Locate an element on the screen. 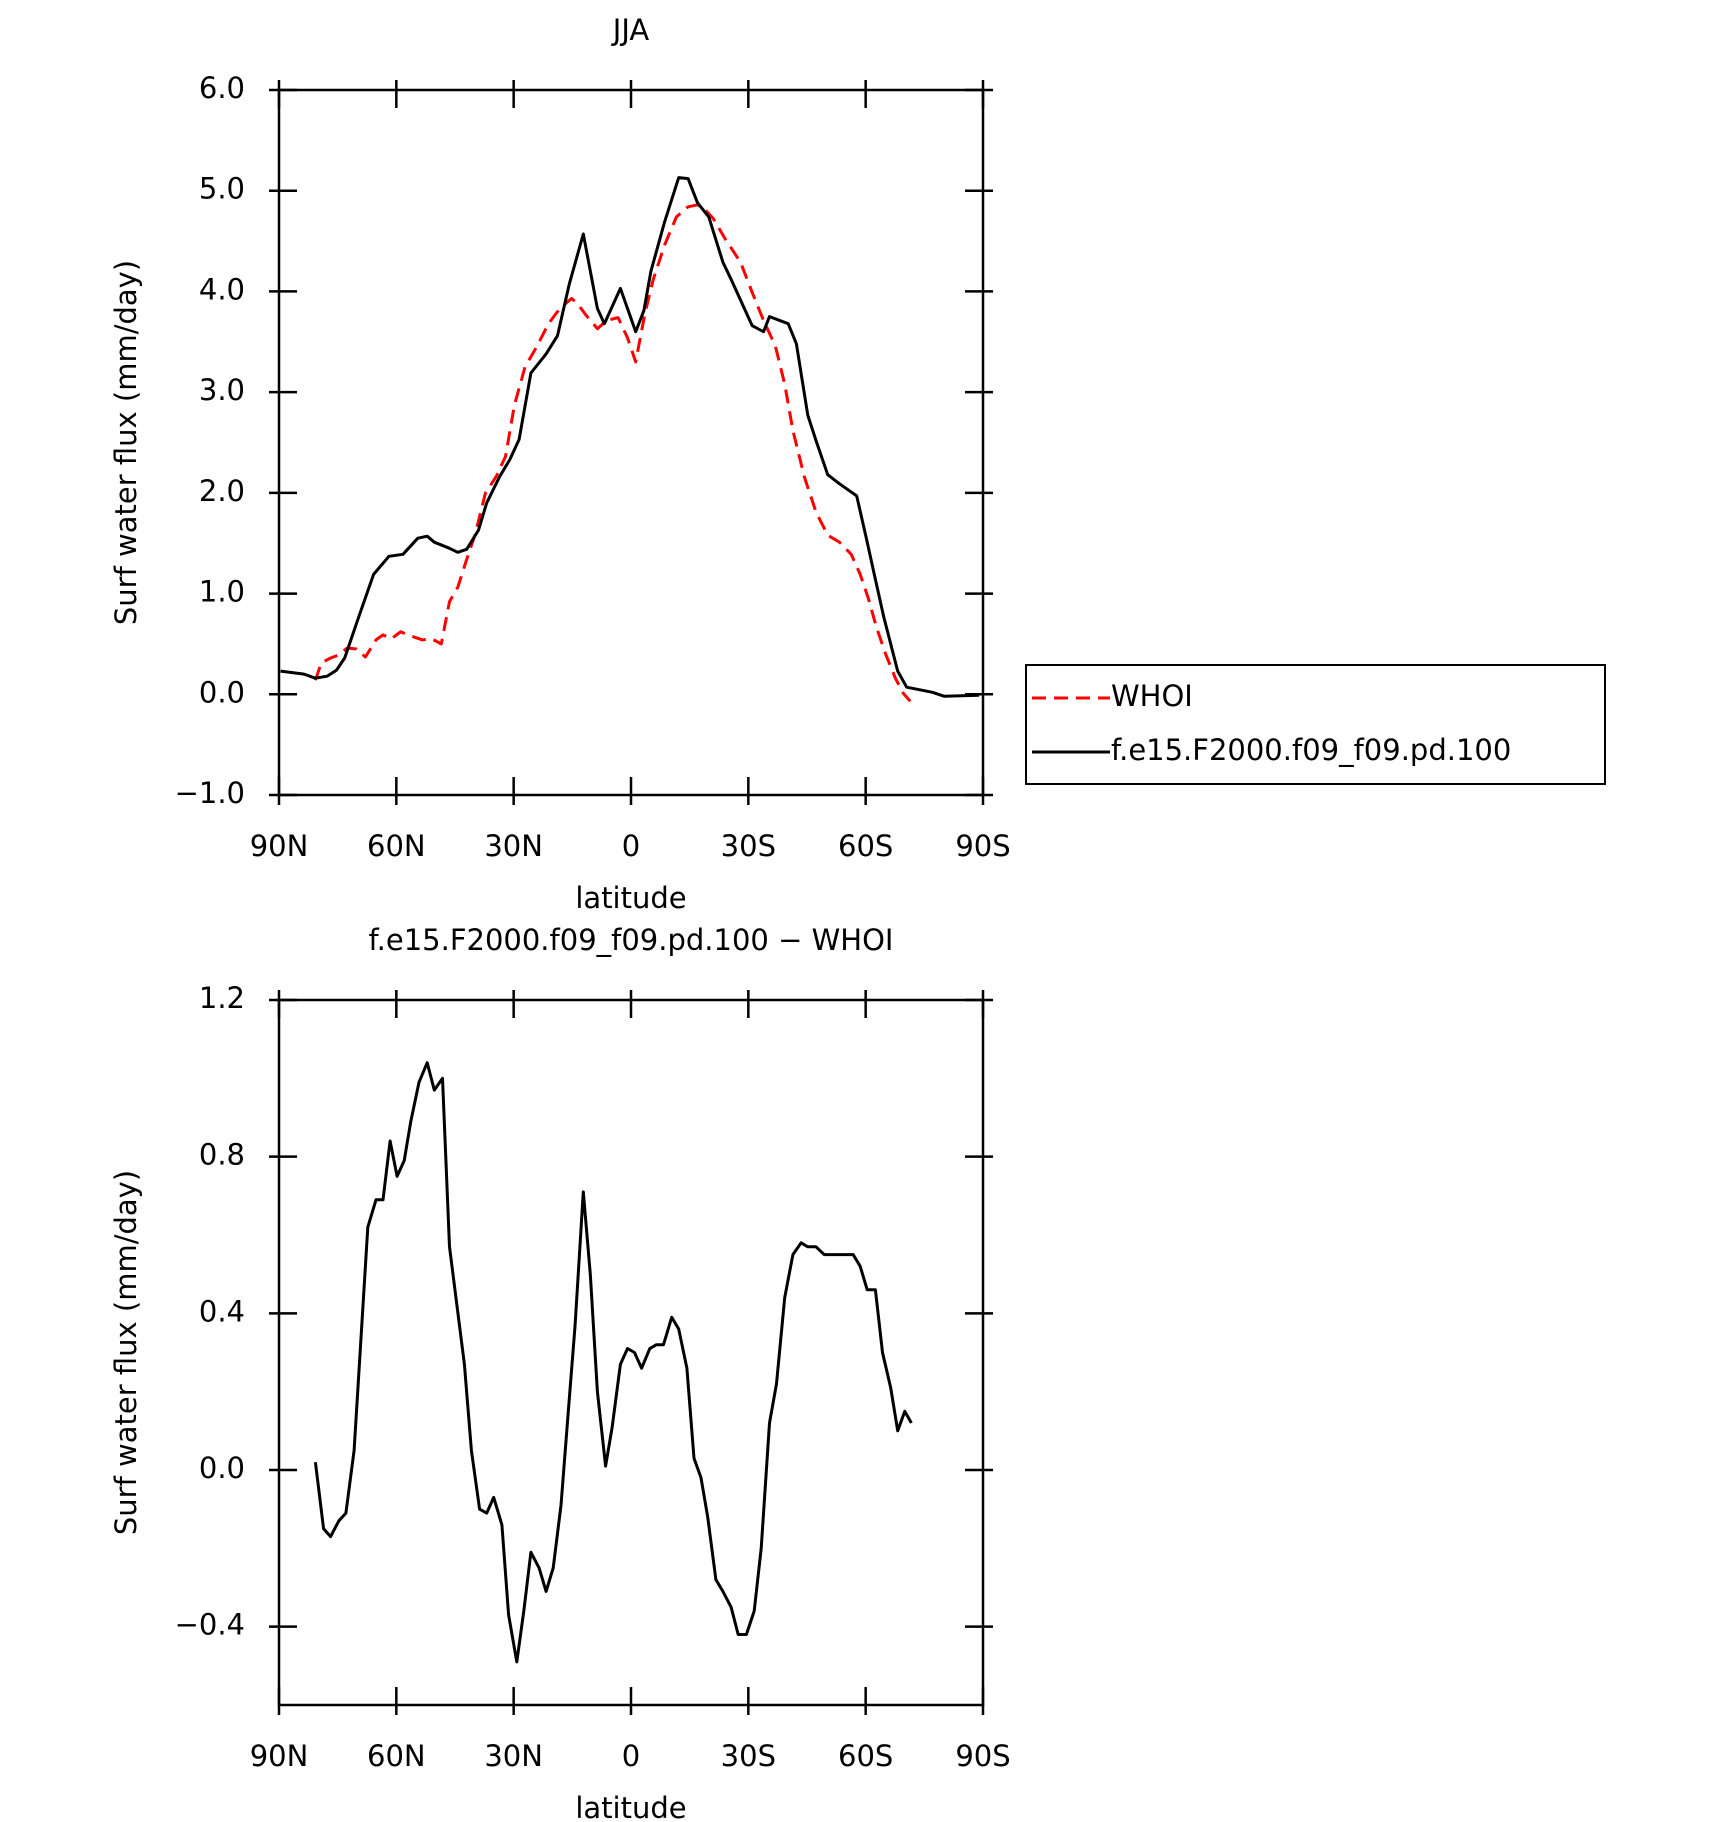 This screenshot has width=1710, height=1822. y-tick-label: 4.0 is located at coordinates (222, 289).